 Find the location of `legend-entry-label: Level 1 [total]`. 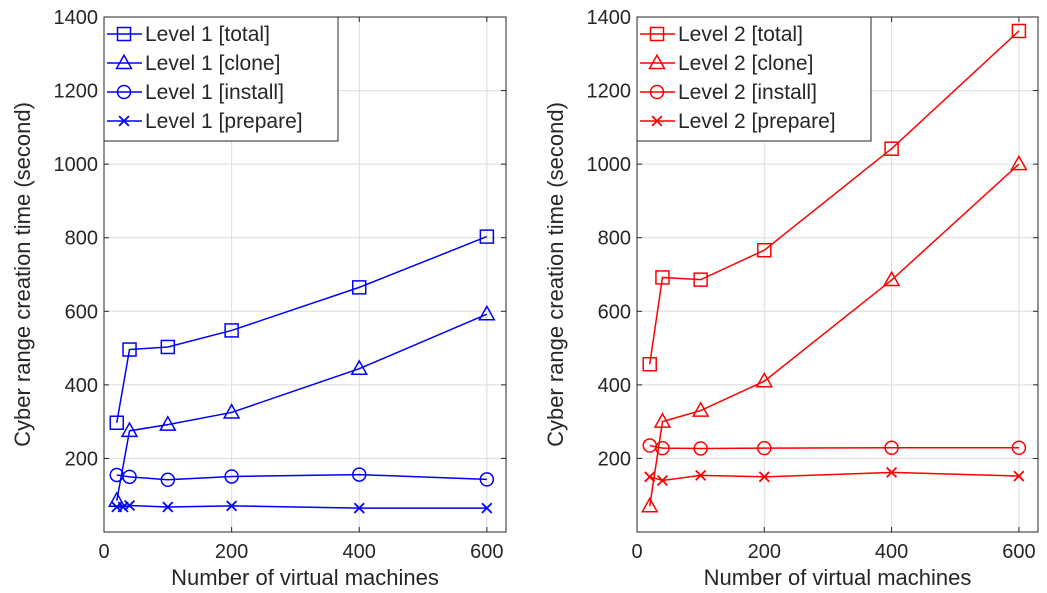

legend-entry-label: Level 1 [total] is located at coordinates (207, 34).